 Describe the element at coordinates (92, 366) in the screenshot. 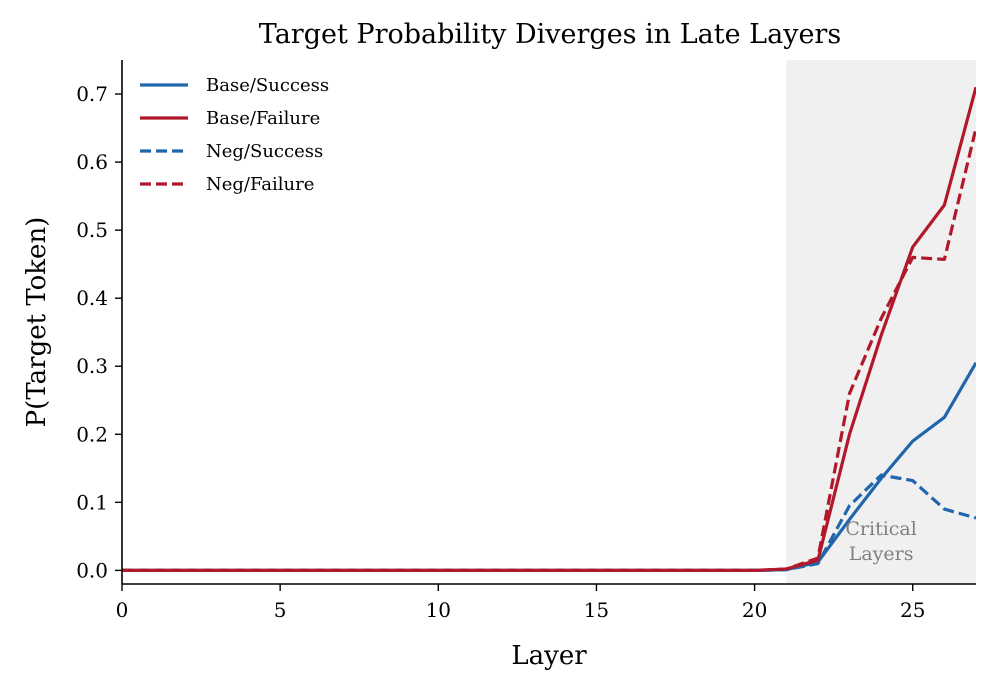

I see `y-tick-label: 0.3` at that location.